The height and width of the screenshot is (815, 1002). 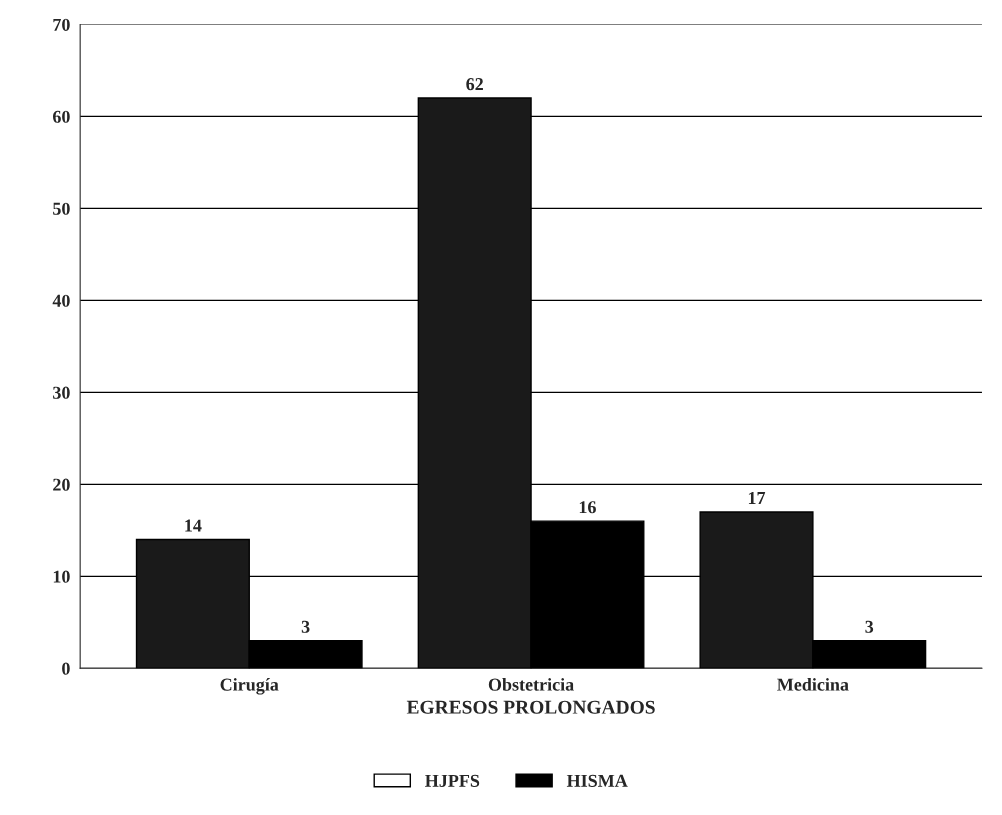 What do you see at coordinates (813, 684) in the screenshot?
I see `x-tick-label: Medicina` at bounding box center [813, 684].